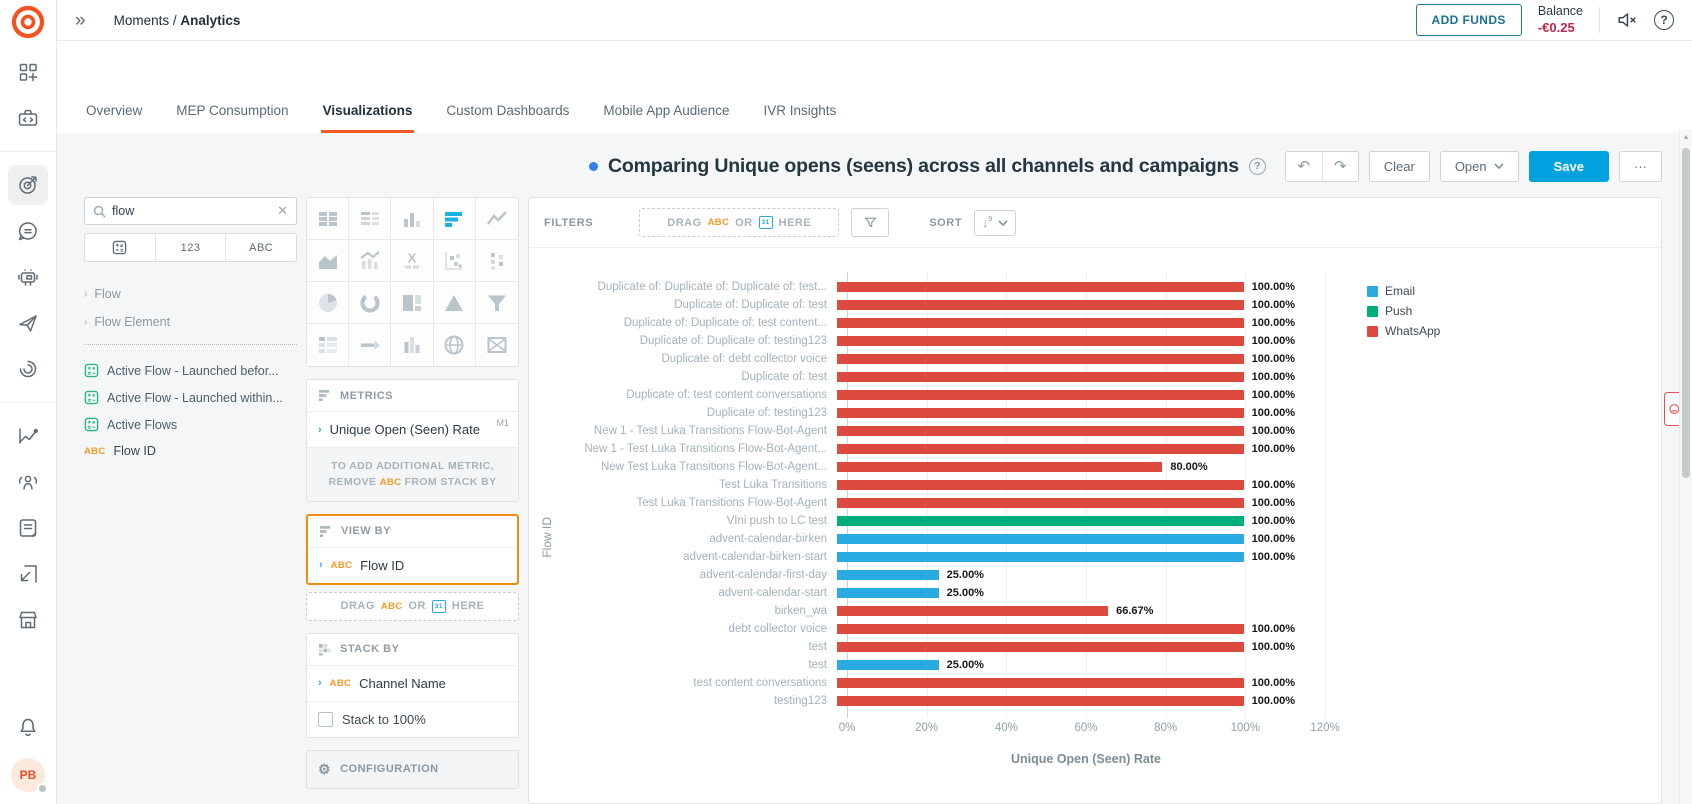  What do you see at coordinates (1257, 166) in the screenshot?
I see `title-help-icon: ?` at bounding box center [1257, 166].